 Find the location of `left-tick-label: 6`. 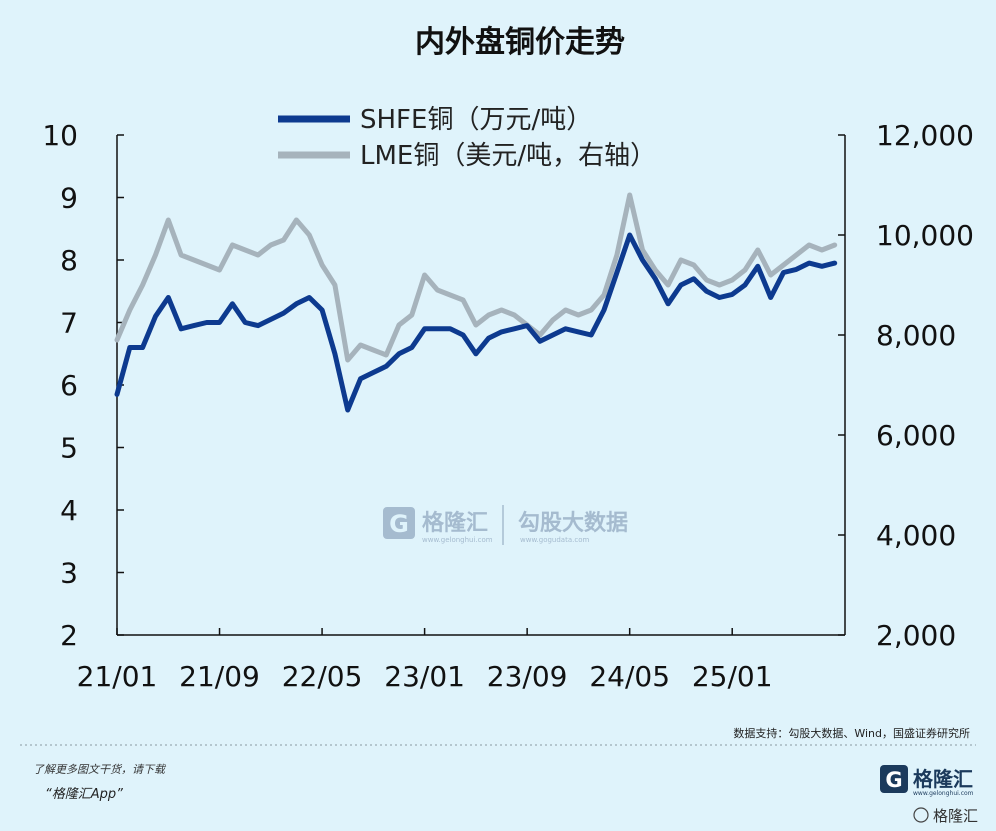

left-tick-label: 6 is located at coordinates (69, 385).